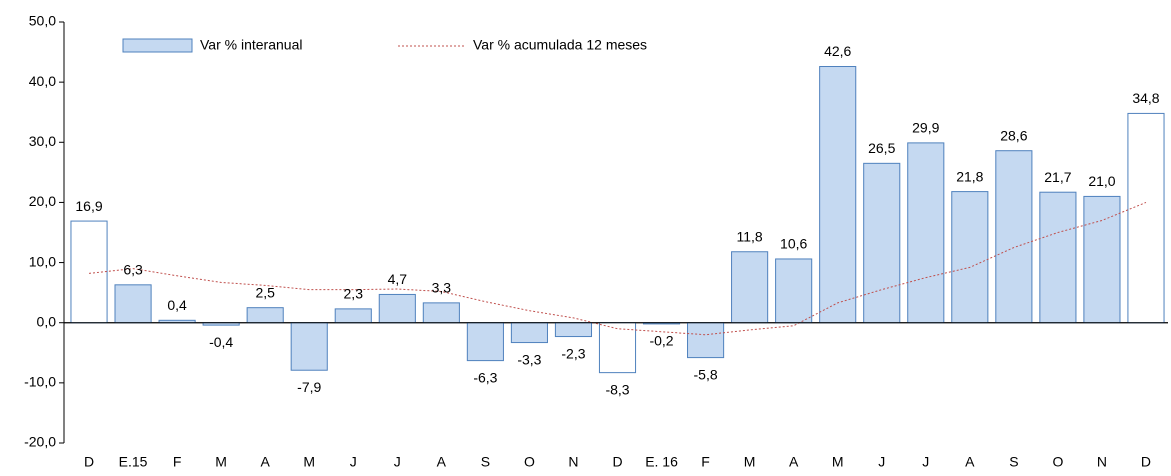 The height and width of the screenshot is (476, 1171). I want to click on data-label: -5,8, so click(706, 374).